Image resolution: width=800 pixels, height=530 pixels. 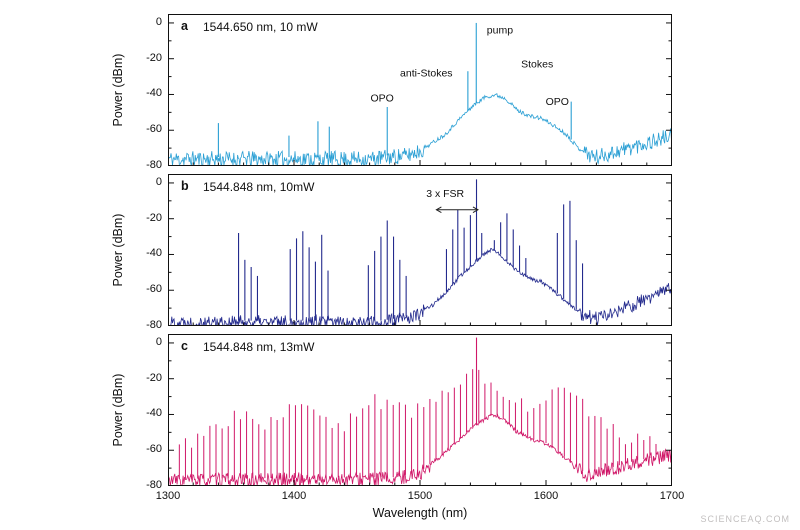 What do you see at coordinates (438, 210) in the screenshot?
I see `arrowhead-left` at bounding box center [438, 210].